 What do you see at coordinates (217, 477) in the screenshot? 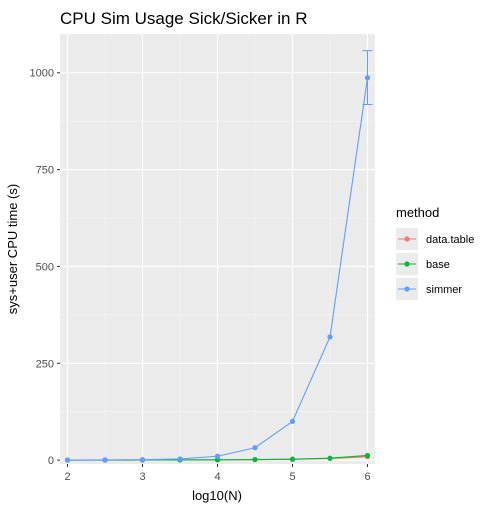
I see `x-tick-label: 4` at bounding box center [217, 477].